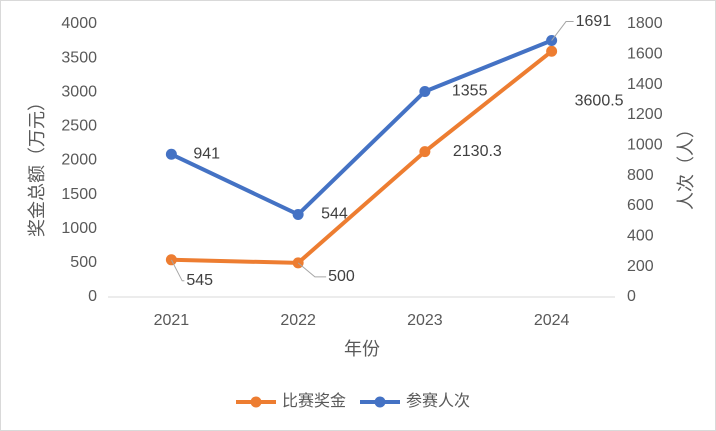 Image resolution: width=716 pixels, height=431 pixels. I want to click on data-label: 545, so click(199, 280).